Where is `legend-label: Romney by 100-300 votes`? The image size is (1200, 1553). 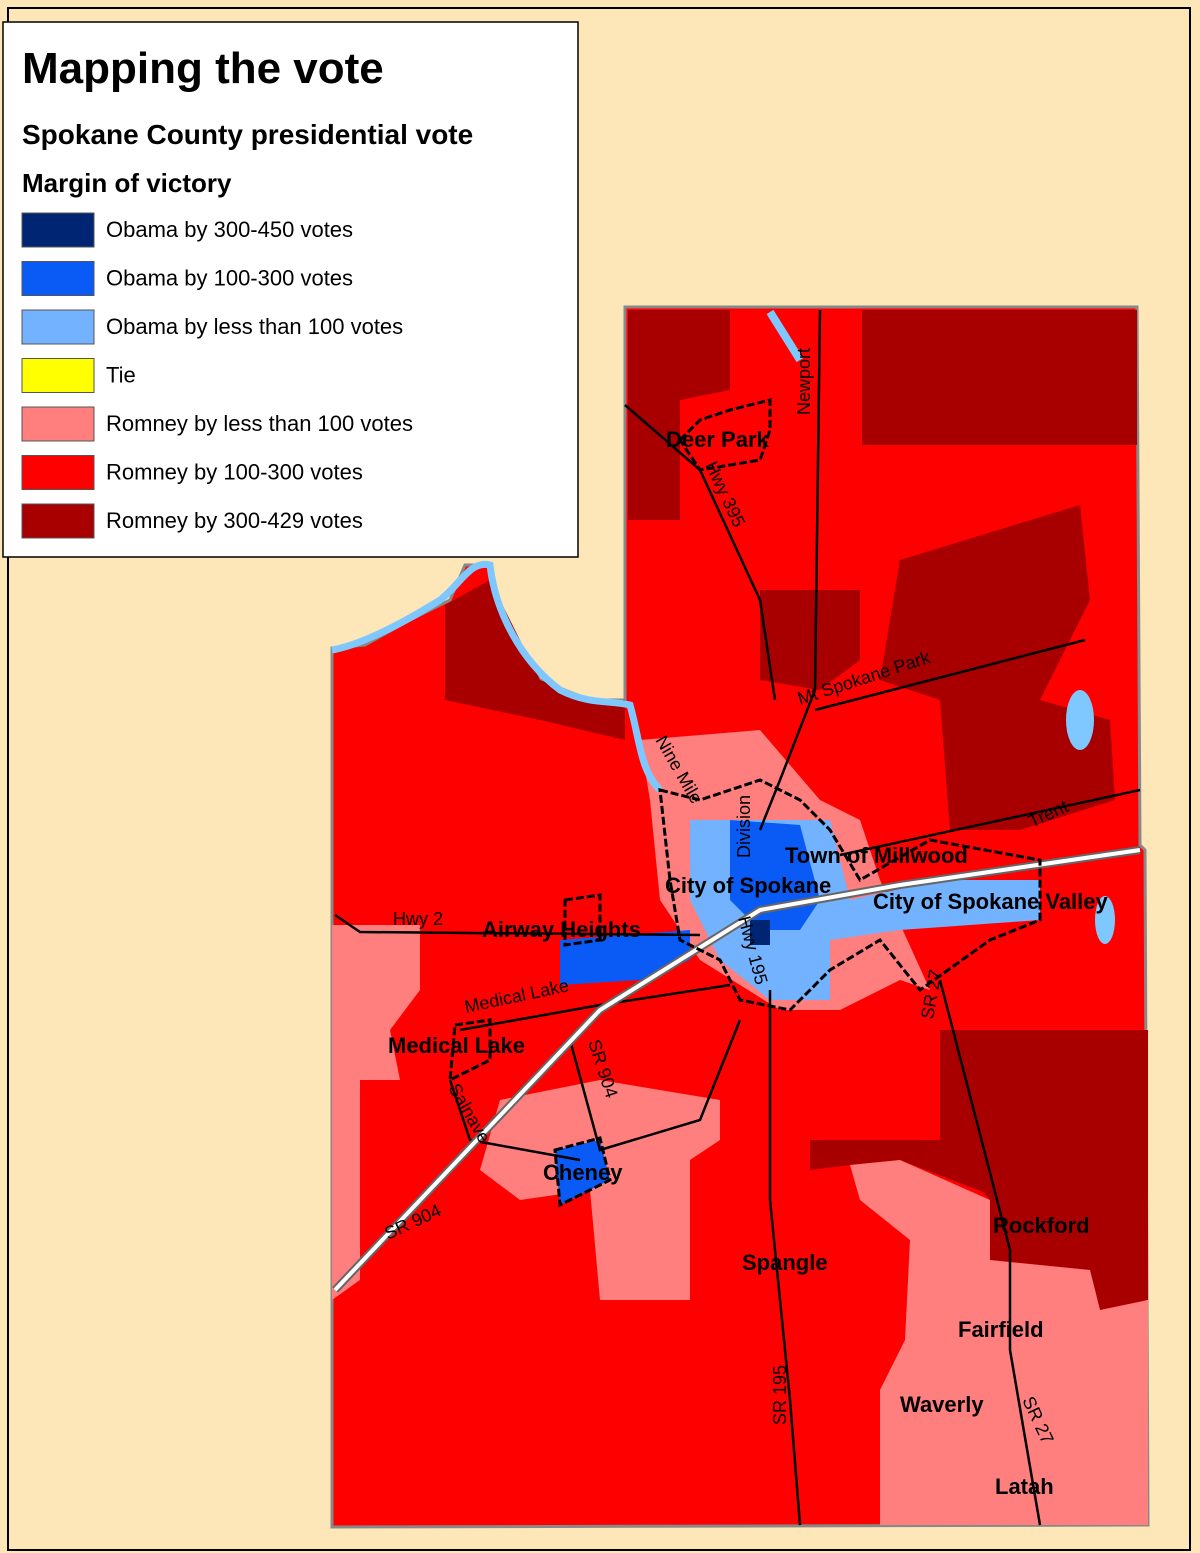
legend-label: Romney by 100-300 votes is located at coordinates (234, 471).